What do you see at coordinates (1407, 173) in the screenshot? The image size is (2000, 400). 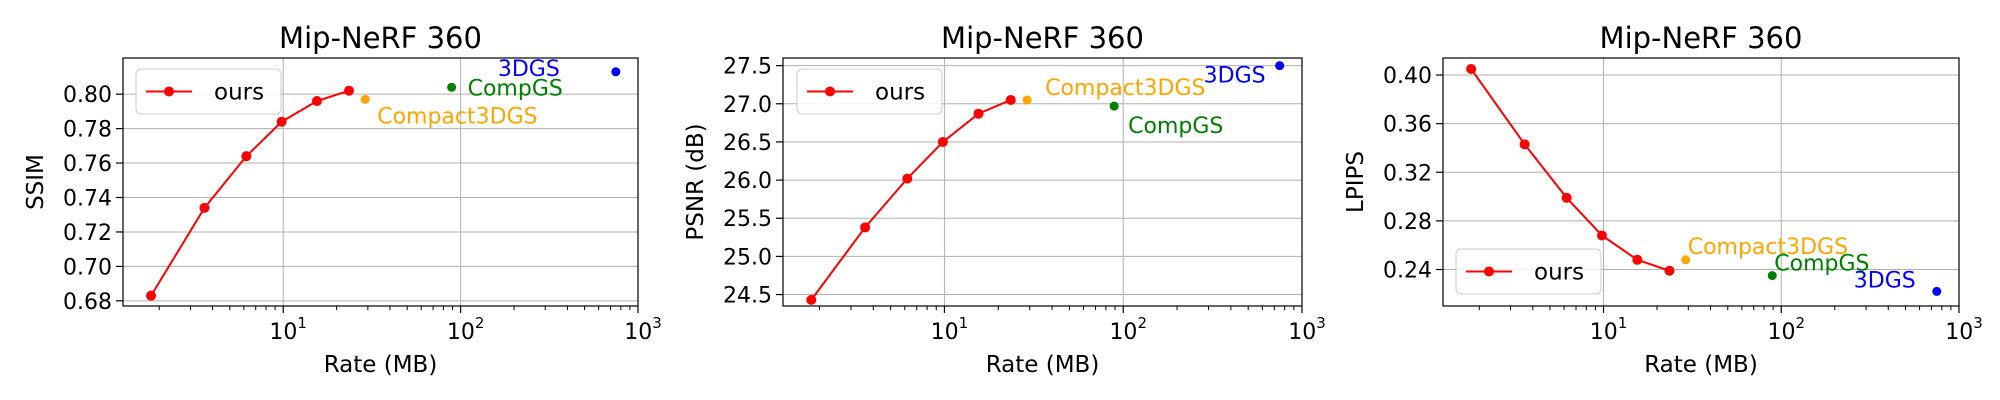 I see `y-tick-label: 0.32` at bounding box center [1407, 173].